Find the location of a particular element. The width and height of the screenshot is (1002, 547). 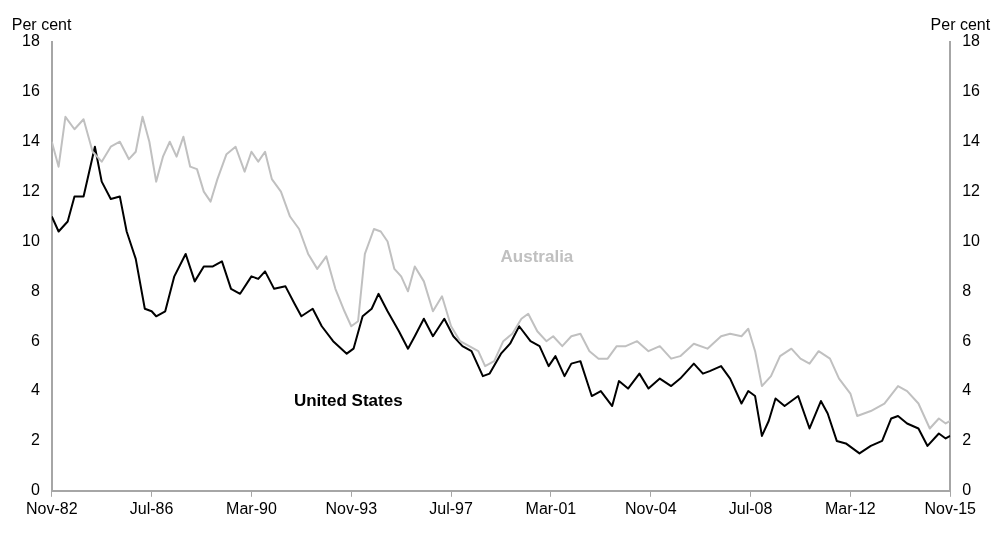

y2-tick-label: 18 is located at coordinates (971, 41).